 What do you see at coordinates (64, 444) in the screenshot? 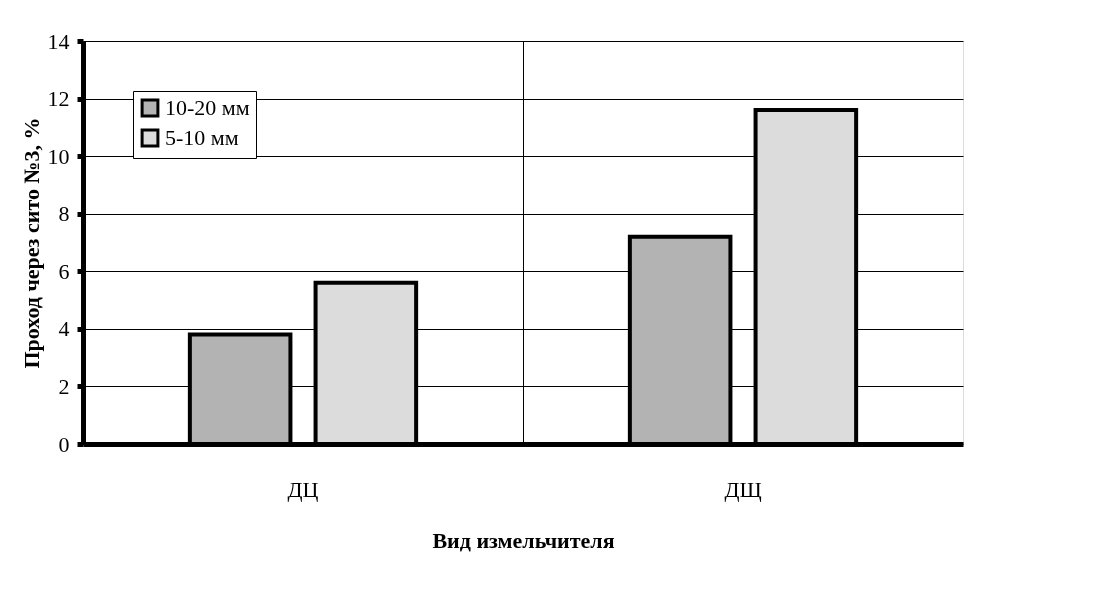
I see `y-tick-label: 0` at bounding box center [64, 444].